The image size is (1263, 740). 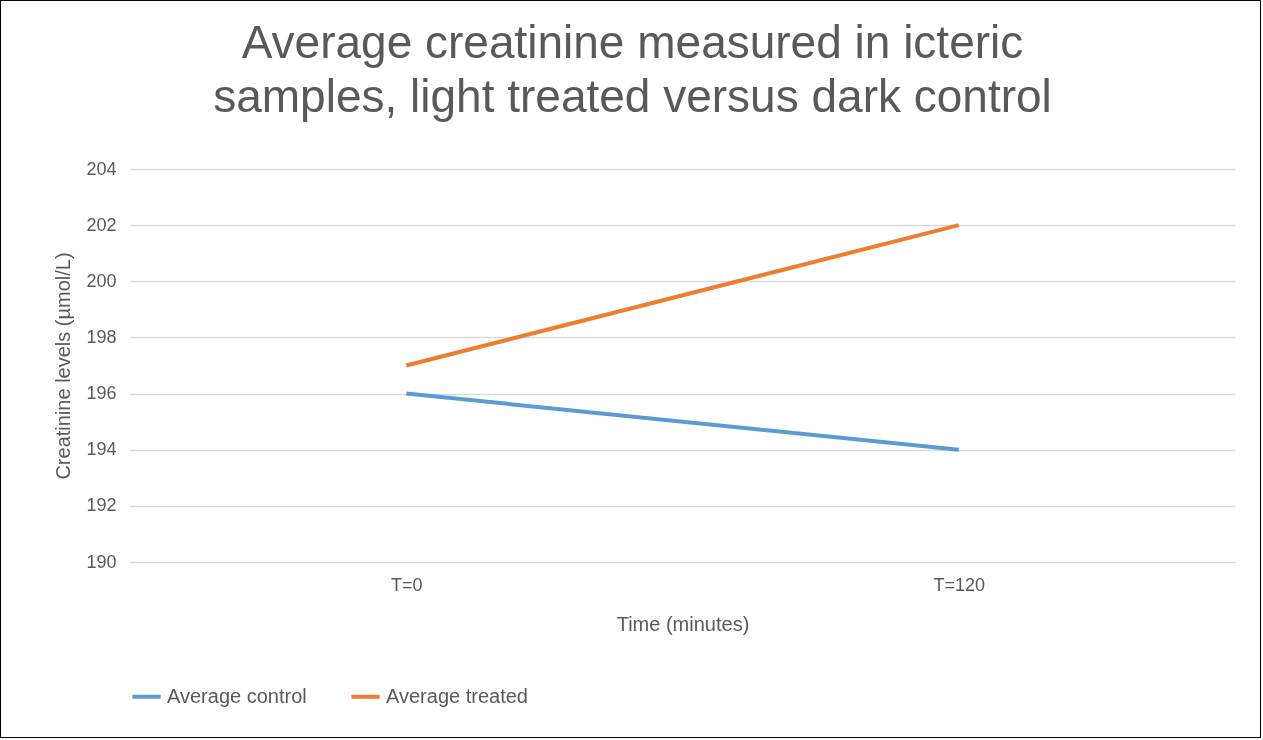 What do you see at coordinates (457, 695) in the screenshot?
I see `legend-label: Average treated` at bounding box center [457, 695].